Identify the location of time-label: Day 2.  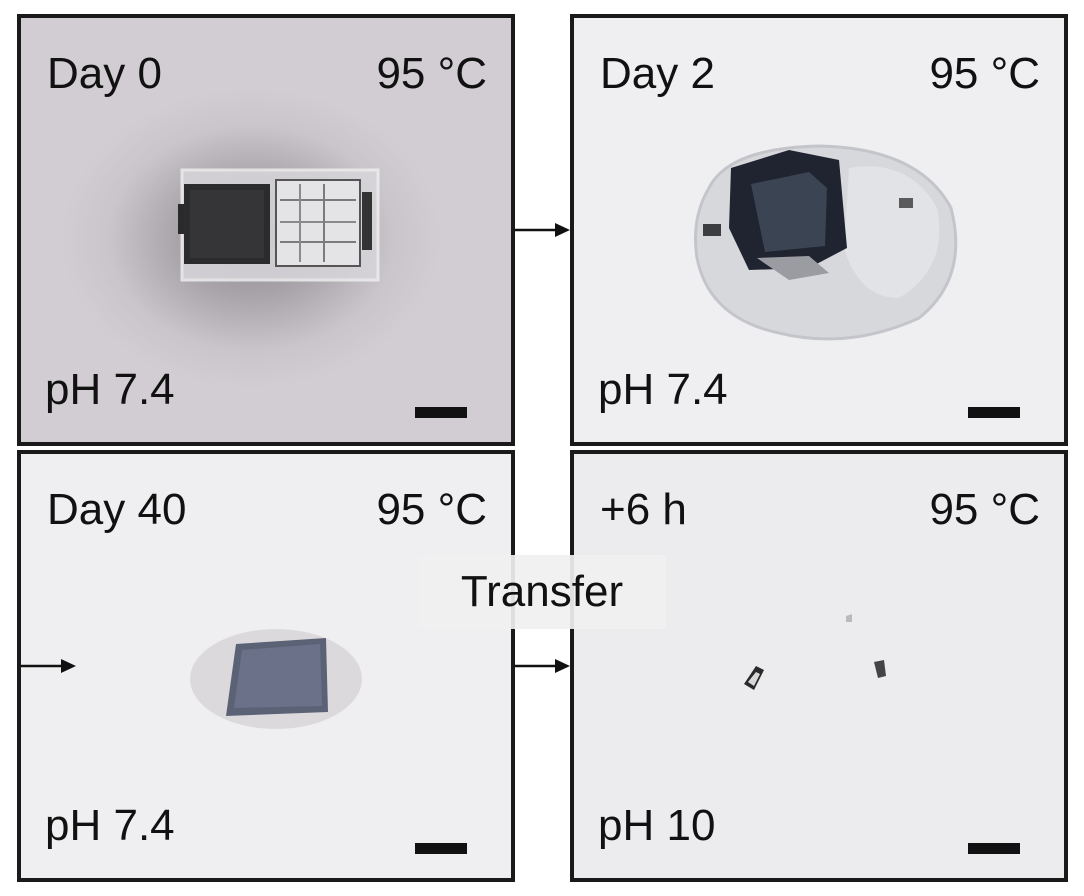
(657, 73).